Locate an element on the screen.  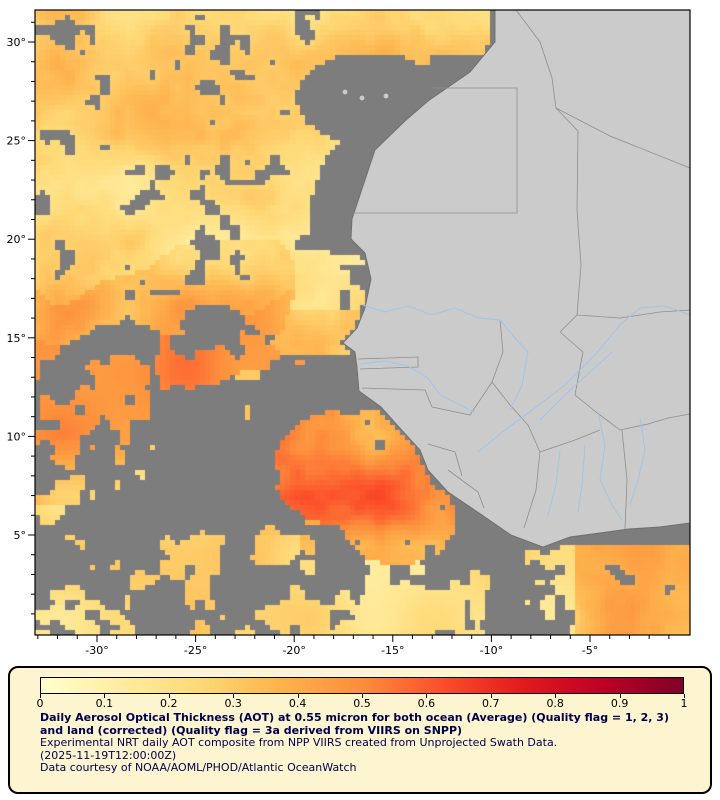
lat-label: 15° is located at coordinates (17, 338).